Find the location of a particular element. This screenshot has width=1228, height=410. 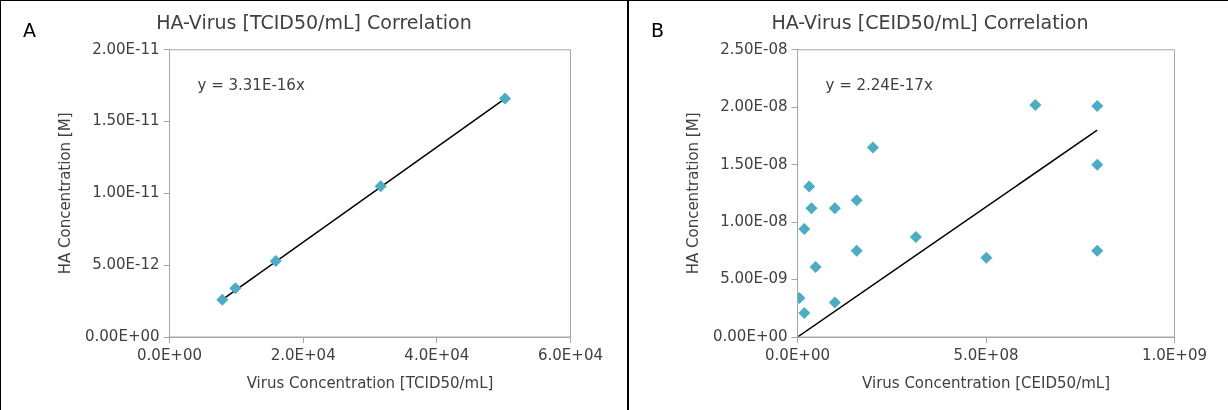

y-tick-label: 1.50E-08 is located at coordinates (754, 163).